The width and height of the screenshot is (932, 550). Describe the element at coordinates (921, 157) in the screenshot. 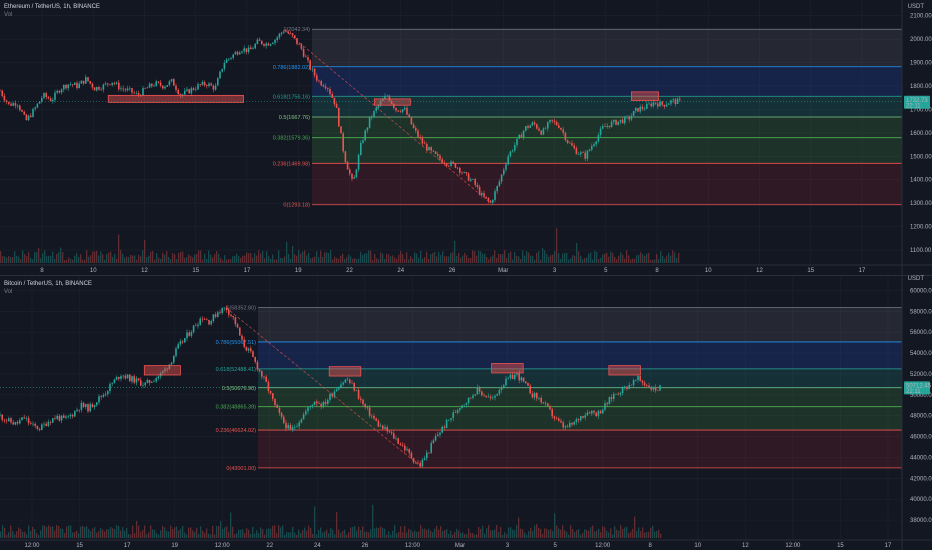

I see `y-tick-label: 1500.00` at that location.